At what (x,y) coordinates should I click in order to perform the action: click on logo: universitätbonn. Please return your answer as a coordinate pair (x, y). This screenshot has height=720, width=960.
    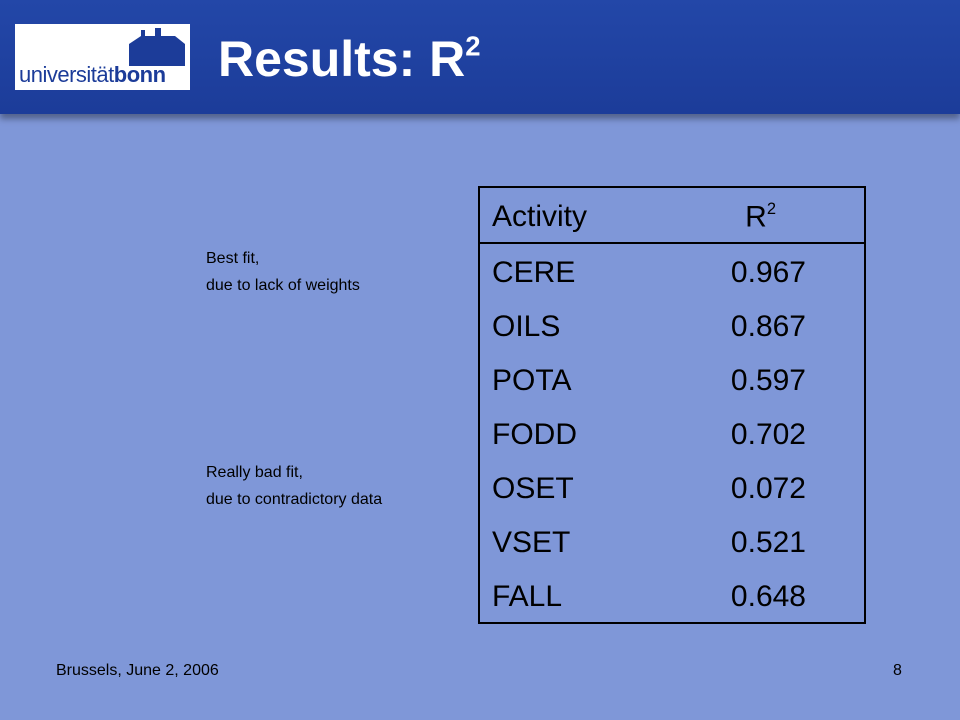
    Looking at the image, I should click on (102, 57).